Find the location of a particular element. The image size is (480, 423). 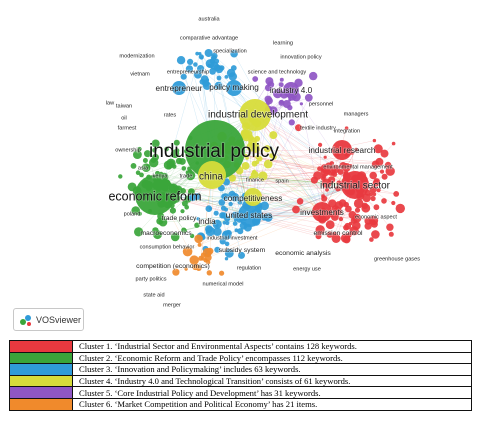

keyword-label: policy making is located at coordinates (234, 87).